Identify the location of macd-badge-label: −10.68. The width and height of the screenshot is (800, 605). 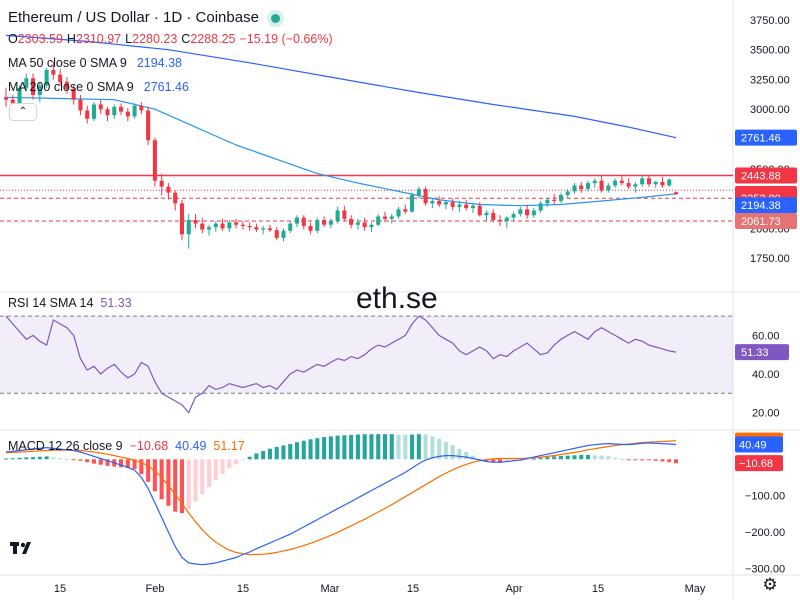
(756, 464).